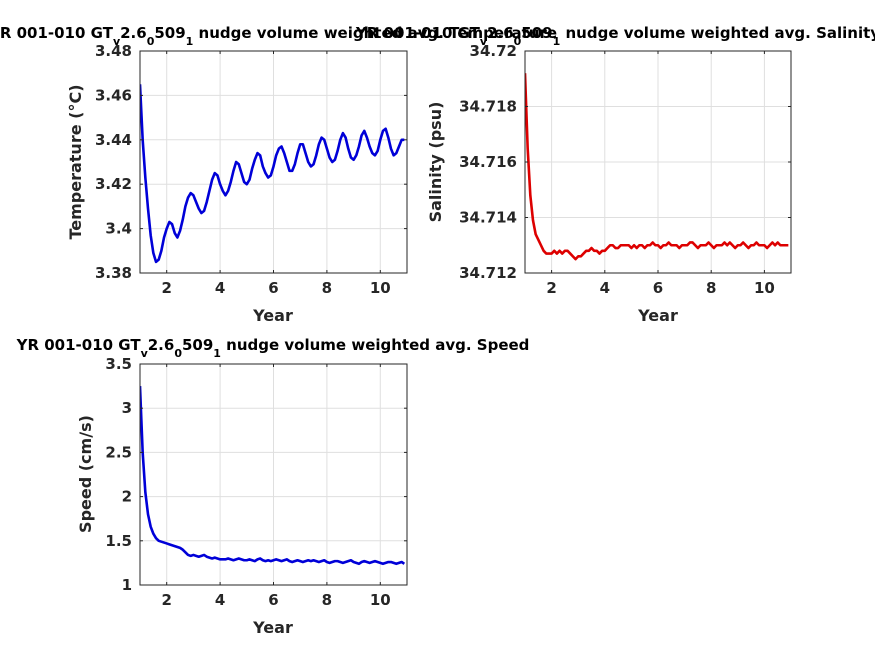  I want to click on y-ticks: 1 1.5 2 2.5 3 3.5, so click(256, 474).